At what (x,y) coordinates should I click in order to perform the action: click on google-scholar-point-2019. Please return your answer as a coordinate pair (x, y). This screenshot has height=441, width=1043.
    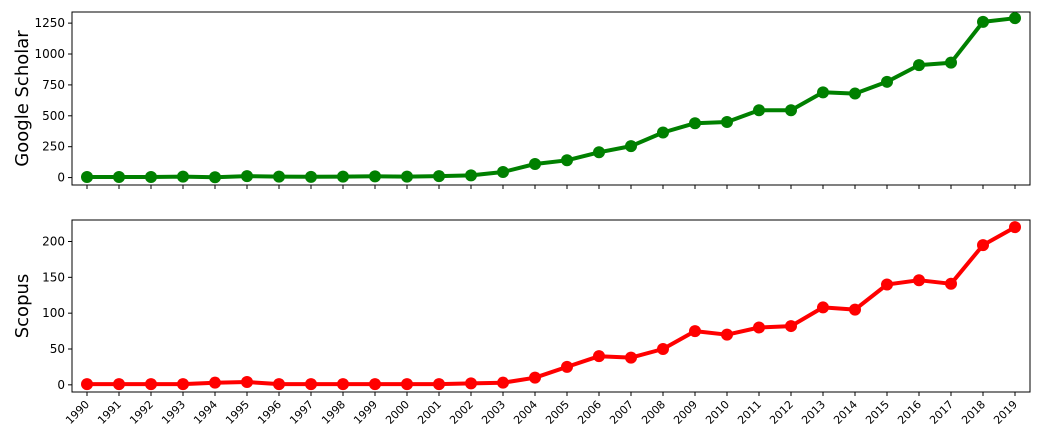
    Looking at the image, I should click on (1015, 18).